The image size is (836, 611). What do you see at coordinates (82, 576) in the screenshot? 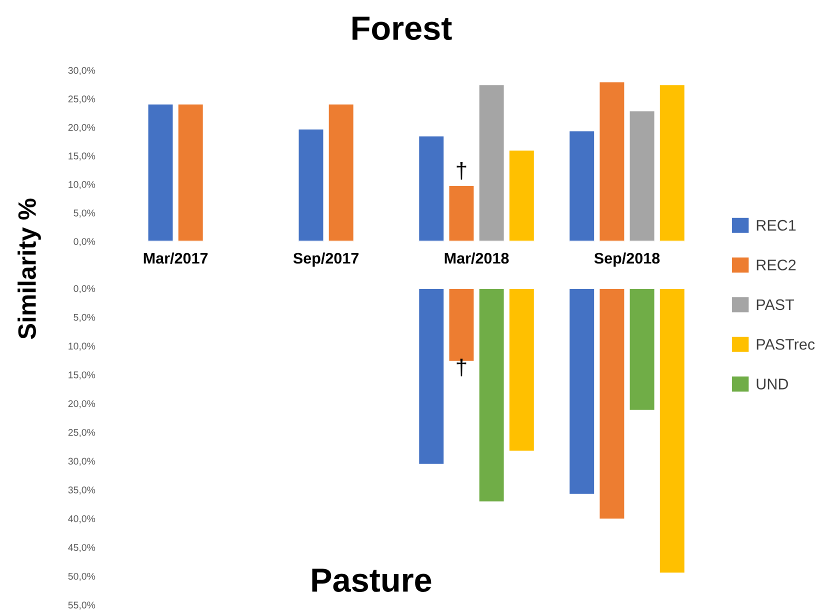
I see `y-tick-label: 50,0%` at bounding box center [82, 576].